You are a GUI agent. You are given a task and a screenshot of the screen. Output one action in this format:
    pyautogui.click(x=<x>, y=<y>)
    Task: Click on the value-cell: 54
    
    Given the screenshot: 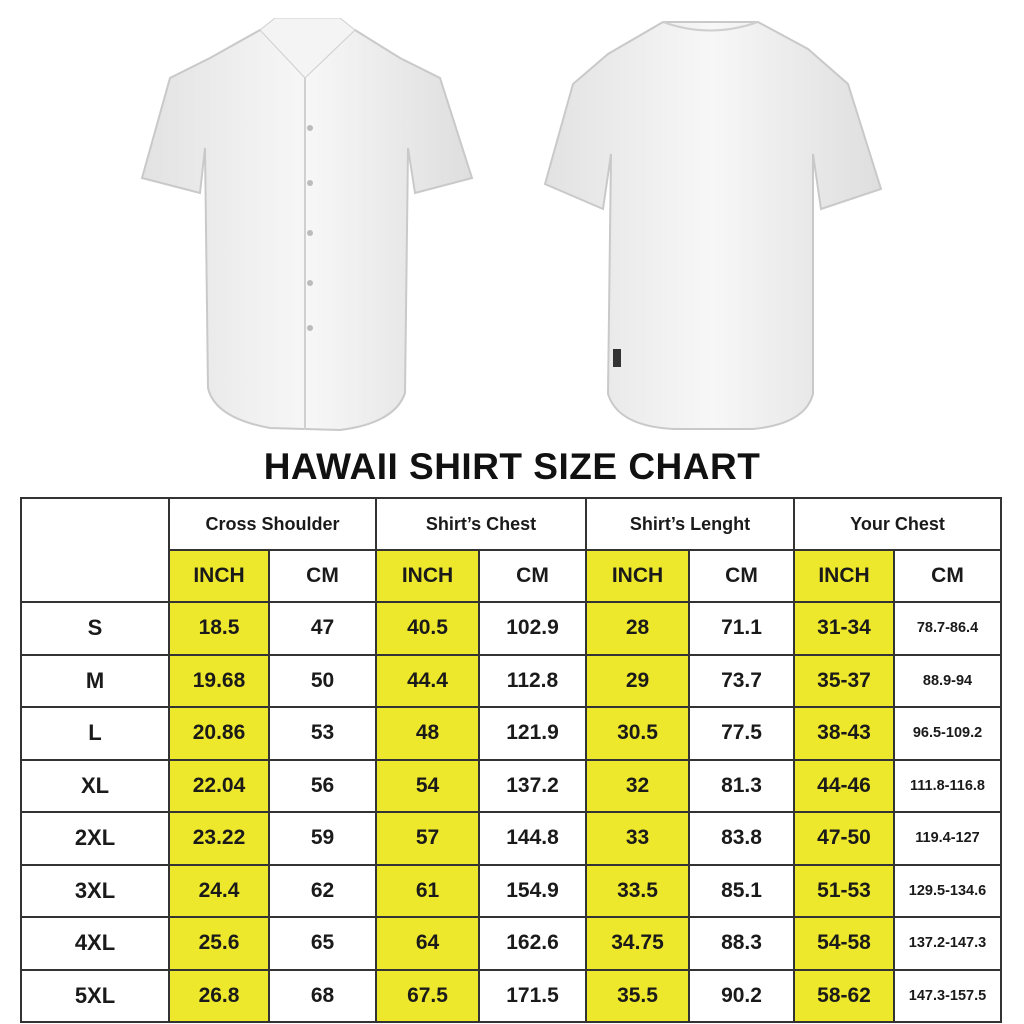 What is the action you would take?
    pyautogui.click(x=427, y=785)
    